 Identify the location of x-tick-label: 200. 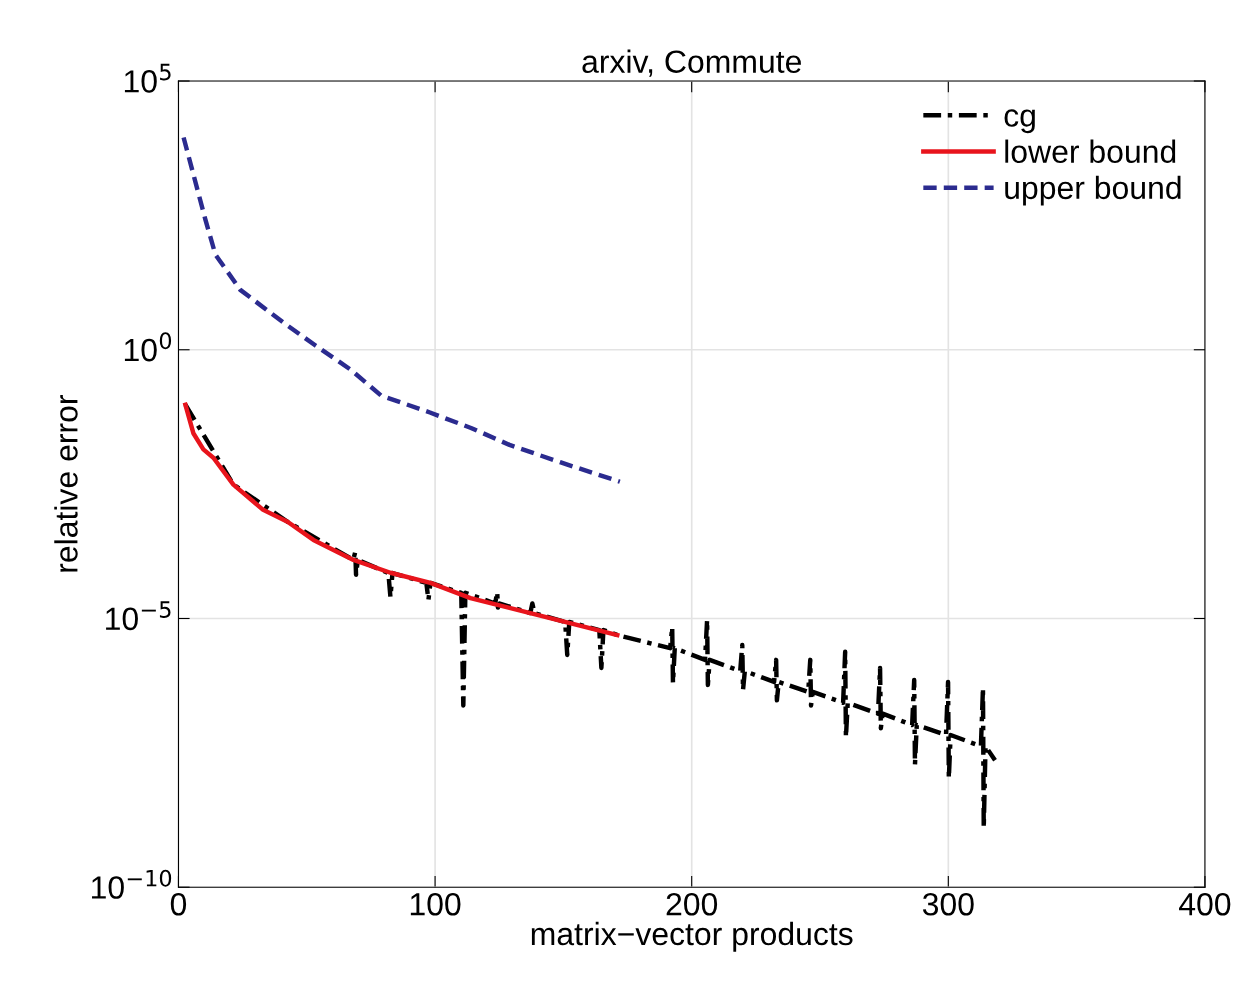
(692, 904).